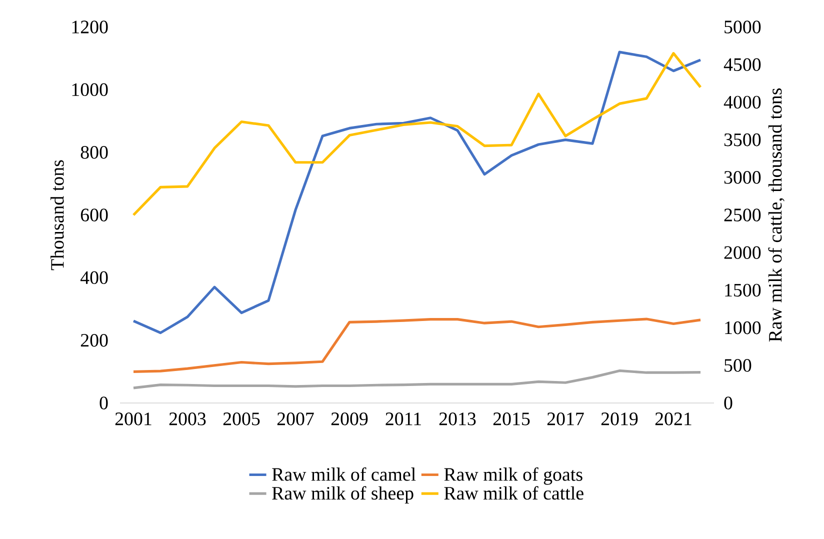 This screenshot has height=539, width=824. What do you see at coordinates (514, 493) in the screenshot?
I see `legend-label: Raw milk of cattle` at bounding box center [514, 493].